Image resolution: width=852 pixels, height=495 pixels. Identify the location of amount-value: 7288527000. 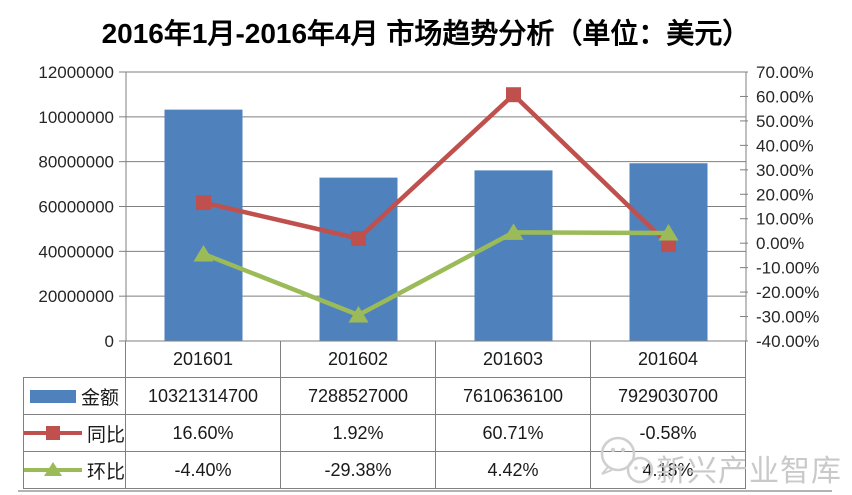
(358, 396).